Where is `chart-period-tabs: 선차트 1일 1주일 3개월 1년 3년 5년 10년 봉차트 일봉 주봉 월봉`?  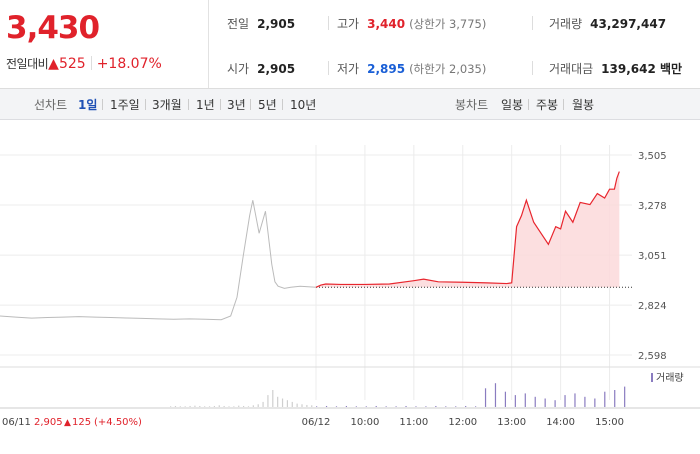 chart-period-tabs: 선차트 1일 1주일 3개월 1년 3년 5년 10년 봉차트 일봉 주봉 월봉 is located at coordinates (350, 104).